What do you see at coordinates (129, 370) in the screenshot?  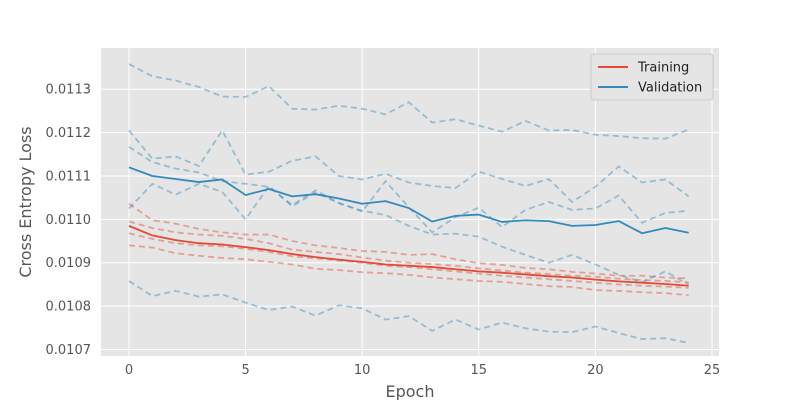 I see `x-tick-label: 0` at bounding box center [129, 370].